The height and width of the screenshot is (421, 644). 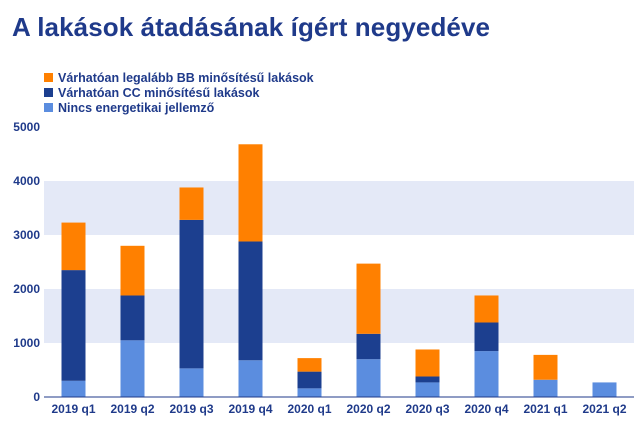 What do you see at coordinates (427, 409) in the screenshot?
I see `x-tick-label: 2020 q3` at bounding box center [427, 409].